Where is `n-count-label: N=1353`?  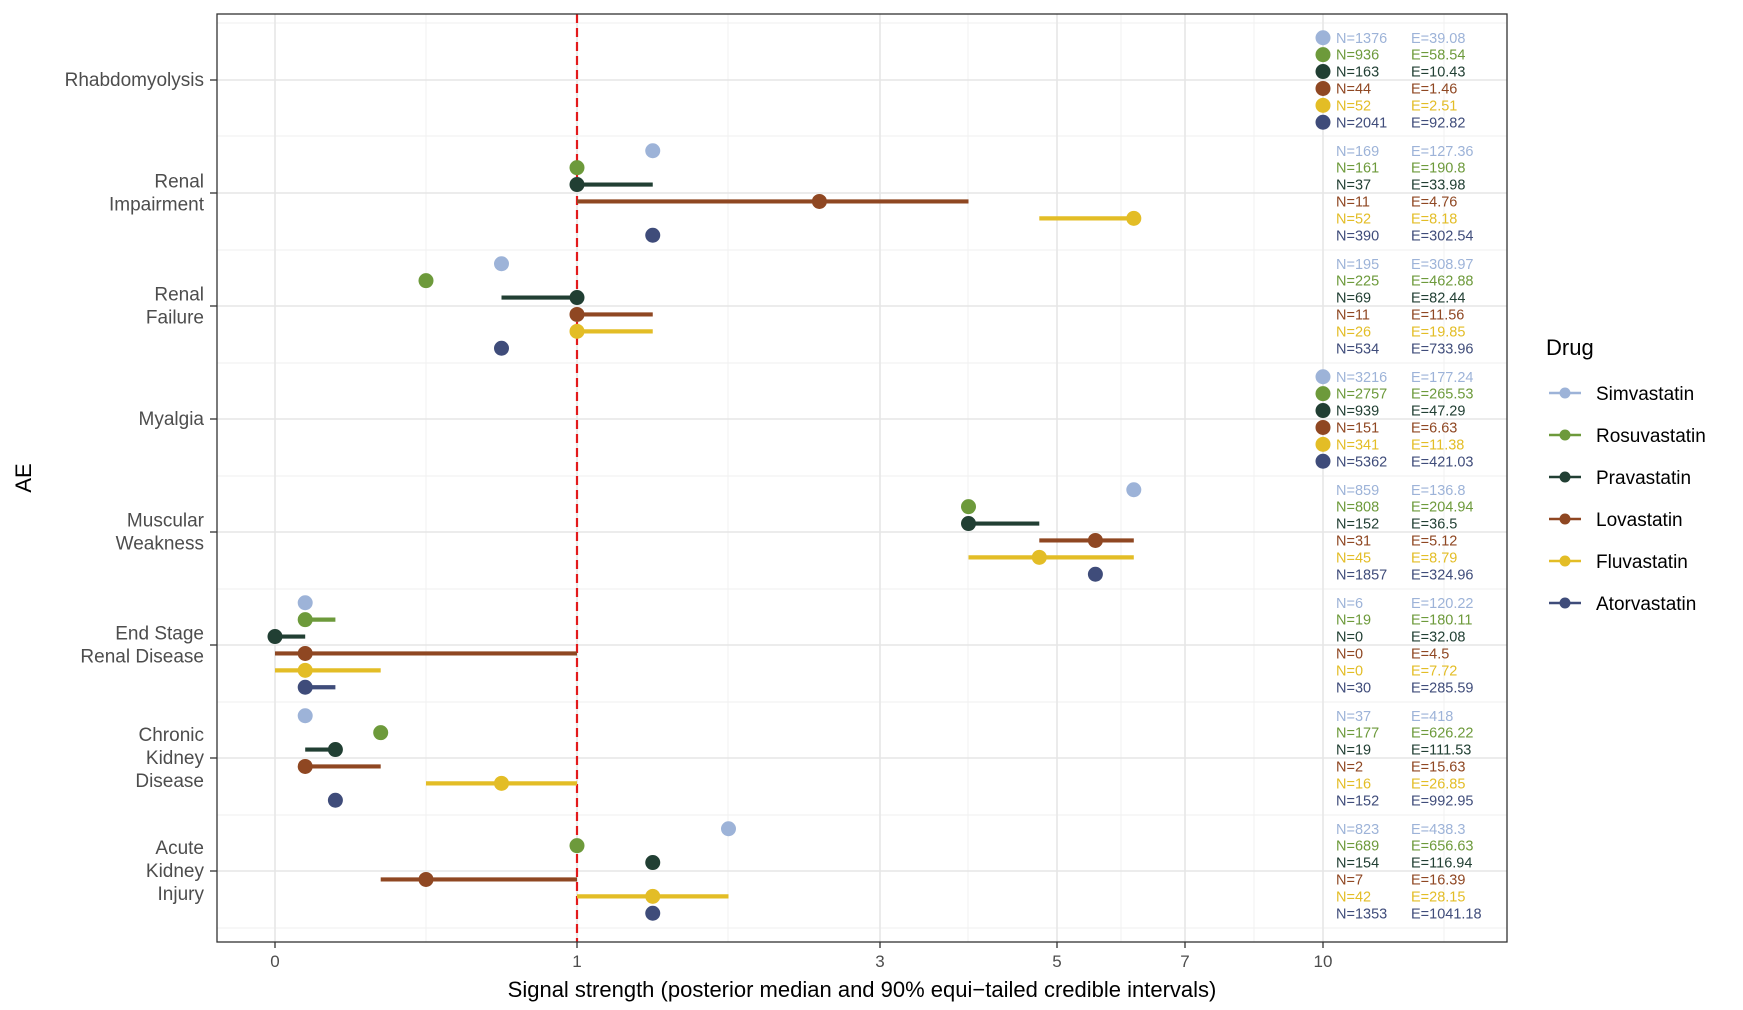
n-count-label: N=1353 is located at coordinates (1361, 914).